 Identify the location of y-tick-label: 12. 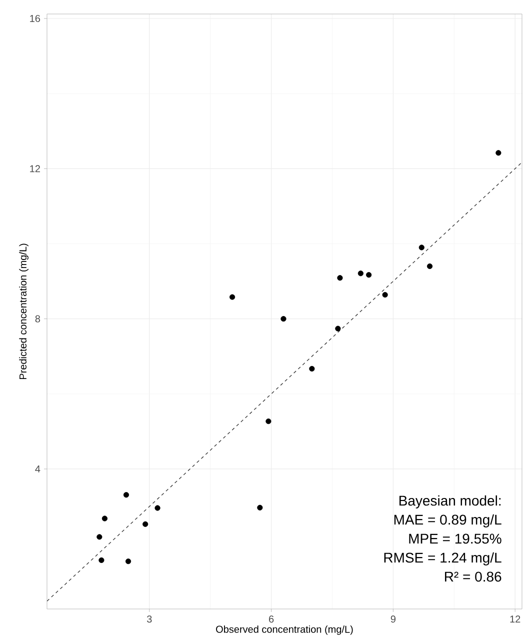
(35, 168).